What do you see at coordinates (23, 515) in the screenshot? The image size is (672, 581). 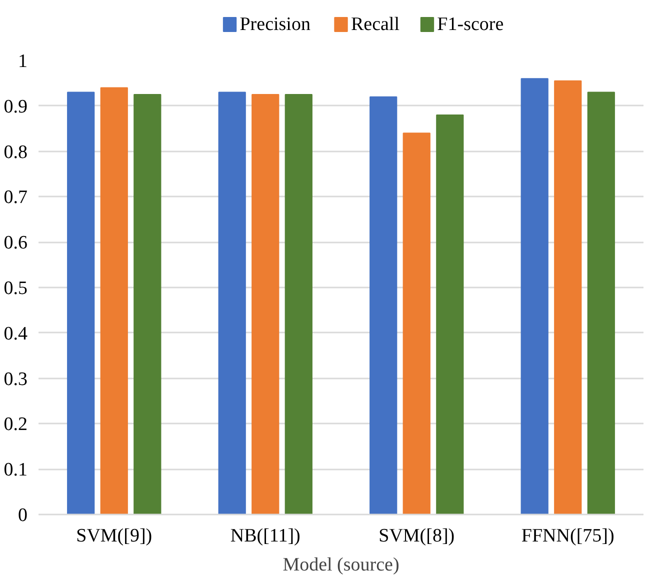 I see `y-tick-label: 0` at bounding box center [23, 515].